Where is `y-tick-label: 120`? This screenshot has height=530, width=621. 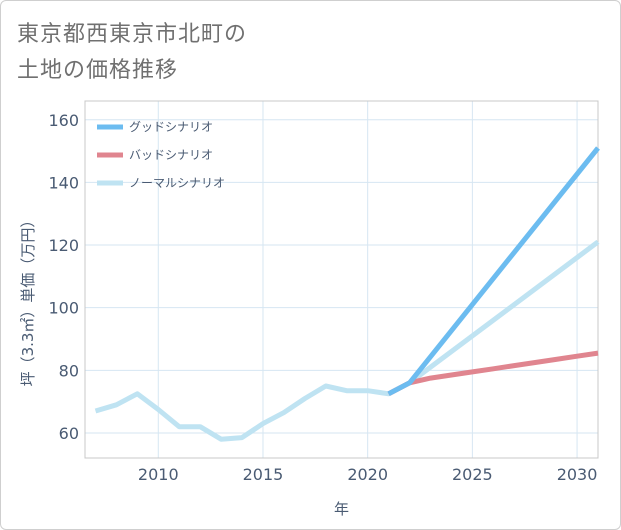 y-tick-label: 120 is located at coordinates (63, 245).